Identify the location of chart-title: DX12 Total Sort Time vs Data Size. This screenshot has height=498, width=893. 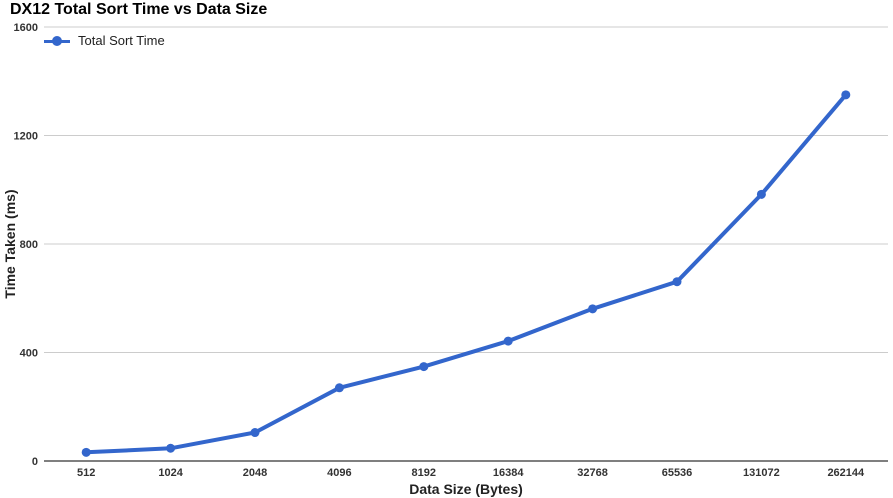
(139, 9).